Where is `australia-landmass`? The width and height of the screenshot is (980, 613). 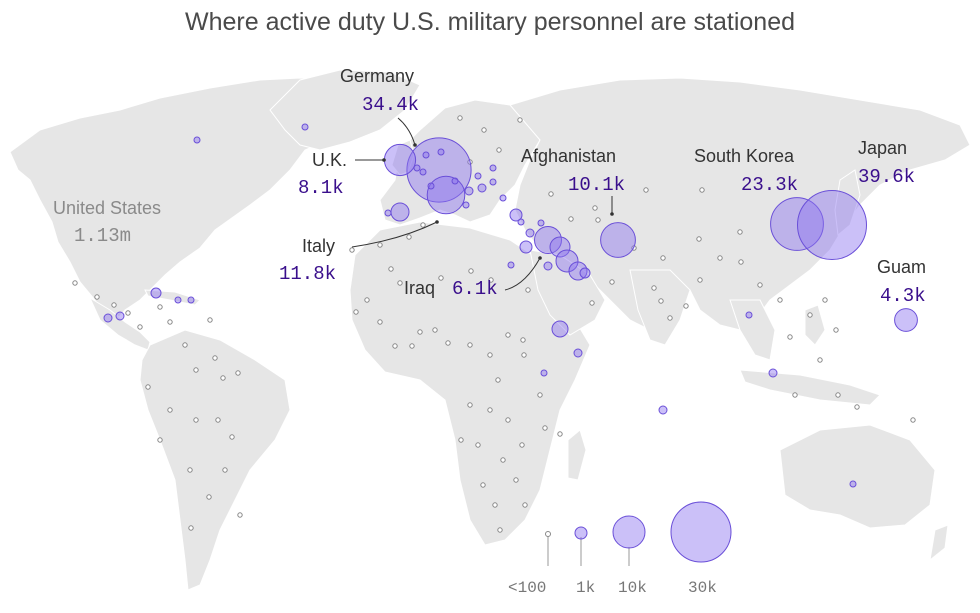
australia-landmass is located at coordinates (857, 476).